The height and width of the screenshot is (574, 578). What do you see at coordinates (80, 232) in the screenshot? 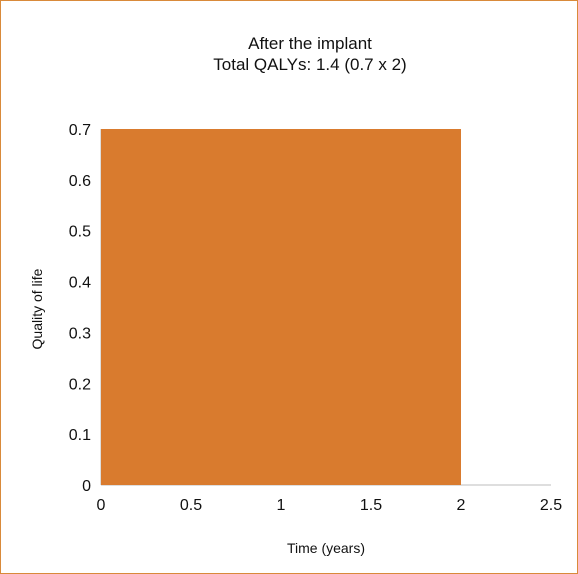
I see `y-tick-label: 0.5` at bounding box center [80, 232].